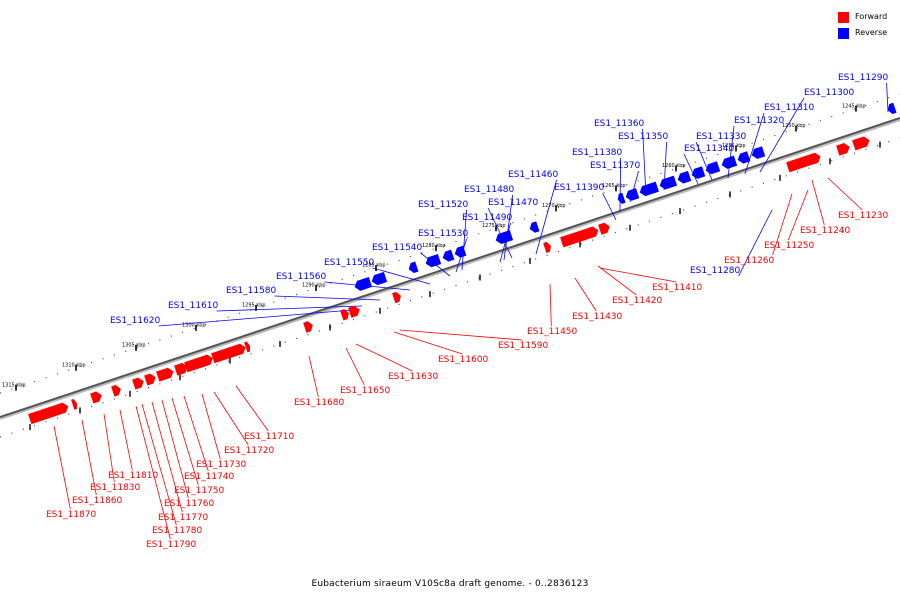 This screenshot has height=600, width=900. What do you see at coordinates (349, 263) in the screenshot?
I see `reverse-gene-label: ES1_11550` at bounding box center [349, 263].